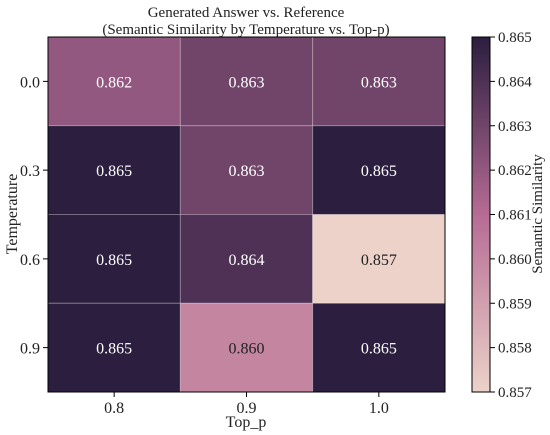 The image size is (550, 435). What do you see at coordinates (515, 260) in the screenshot?
I see `colorbar-tick-label: 0.860` at bounding box center [515, 260].